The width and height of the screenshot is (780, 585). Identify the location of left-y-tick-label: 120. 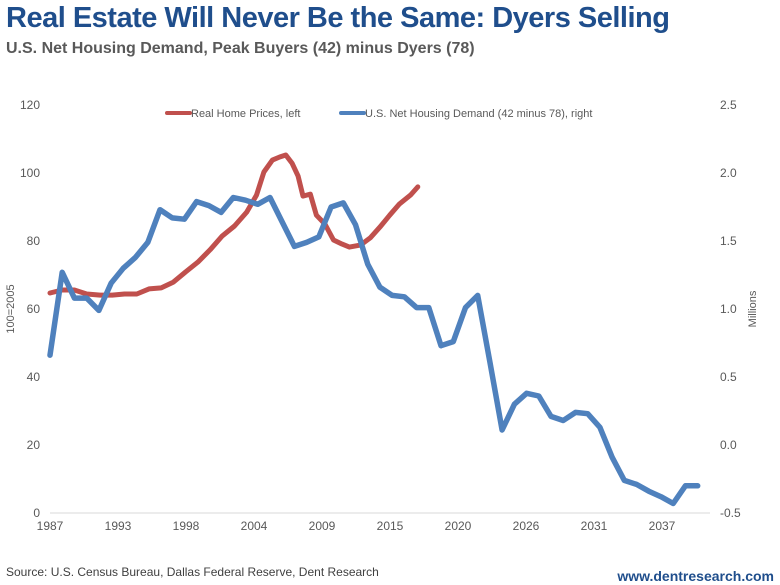
(30, 105).